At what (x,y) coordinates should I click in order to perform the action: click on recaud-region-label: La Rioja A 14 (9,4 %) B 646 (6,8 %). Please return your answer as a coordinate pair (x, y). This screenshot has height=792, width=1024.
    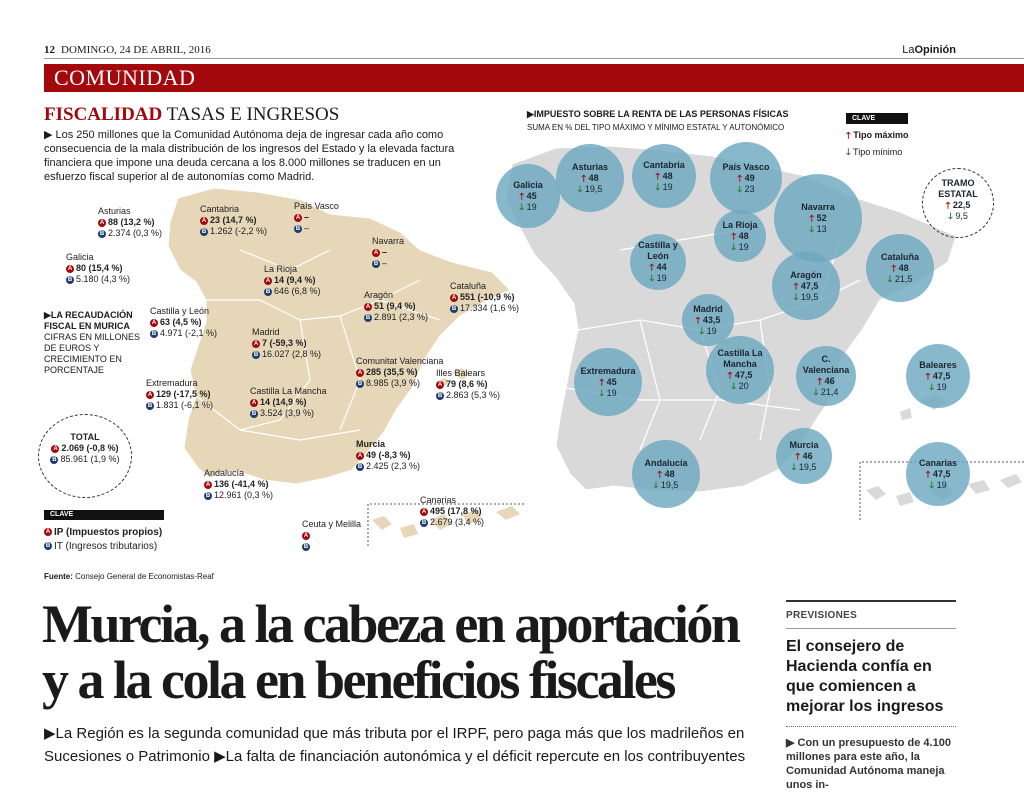
    Looking at the image, I should click on (292, 280).